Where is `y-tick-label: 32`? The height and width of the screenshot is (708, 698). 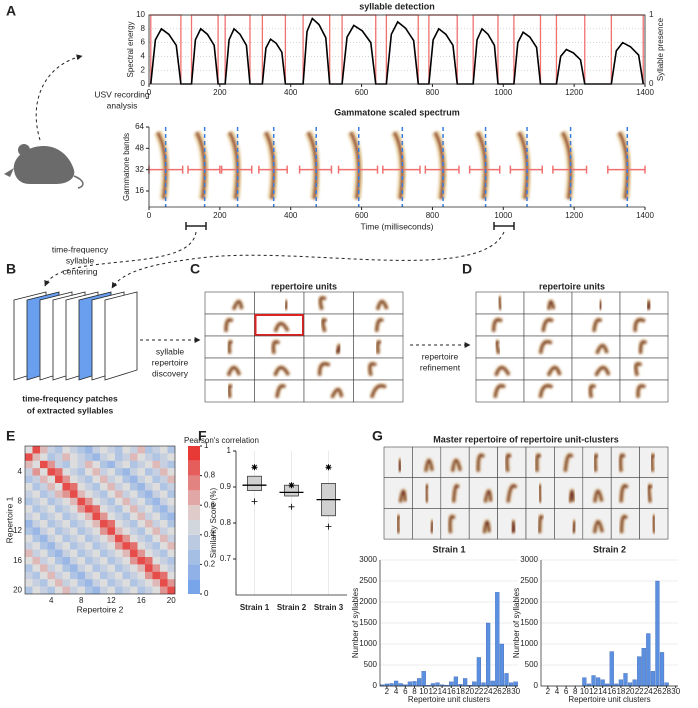 y-tick-label: 32 is located at coordinates (139, 169).